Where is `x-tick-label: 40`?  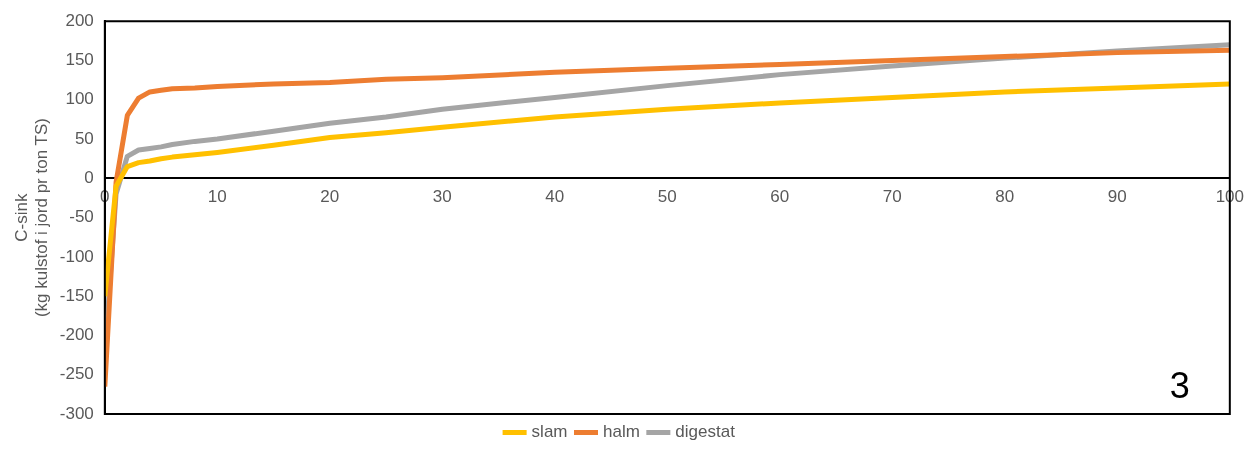 x-tick-label: 40 is located at coordinates (555, 197).